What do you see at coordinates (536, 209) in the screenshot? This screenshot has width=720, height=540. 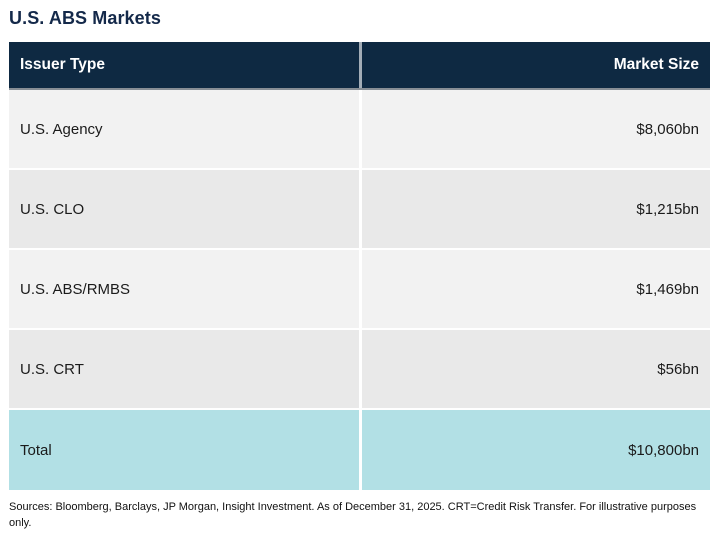 I see `market-size-cell: $1,215bn` at bounding box center [536, 209].